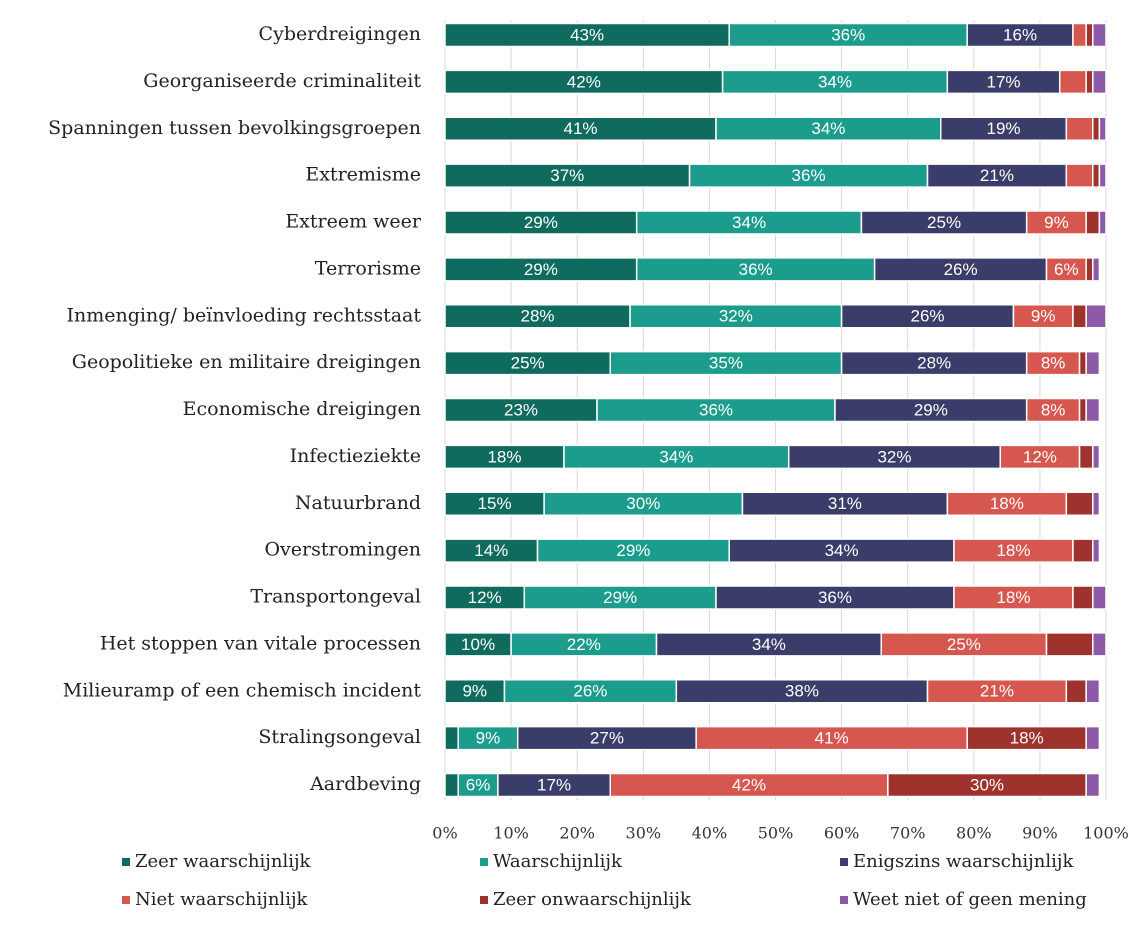 The width and height of the screenshot is (1135, 942). Describe the element at coordinates (558, 861) in the screenshot. I see `legend-label: Waarschijnlijk` at that location.